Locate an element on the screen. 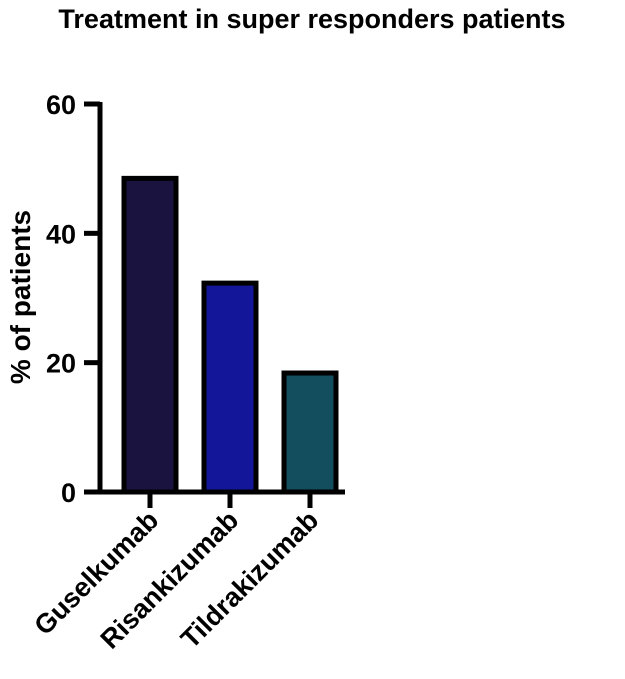  bar-tildrakizumab is located at coordinates (310, 432).